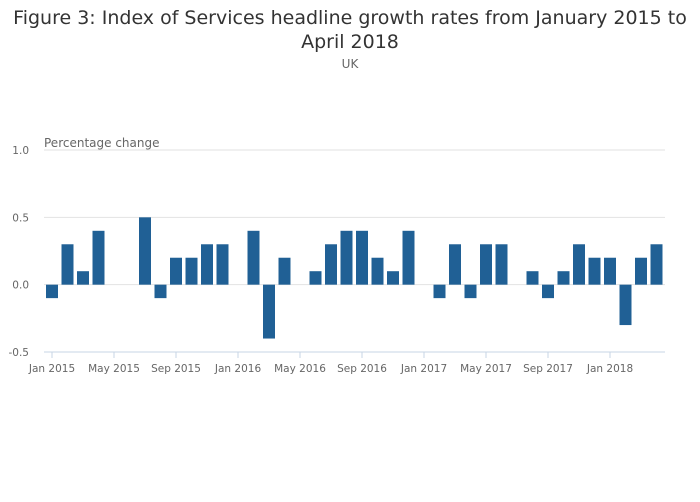 This screenshot has height=502, width=700. Describe the element at coordinates (176, 369) in the screenshot. I see `x-tick-label: Sep 2015` at that location.